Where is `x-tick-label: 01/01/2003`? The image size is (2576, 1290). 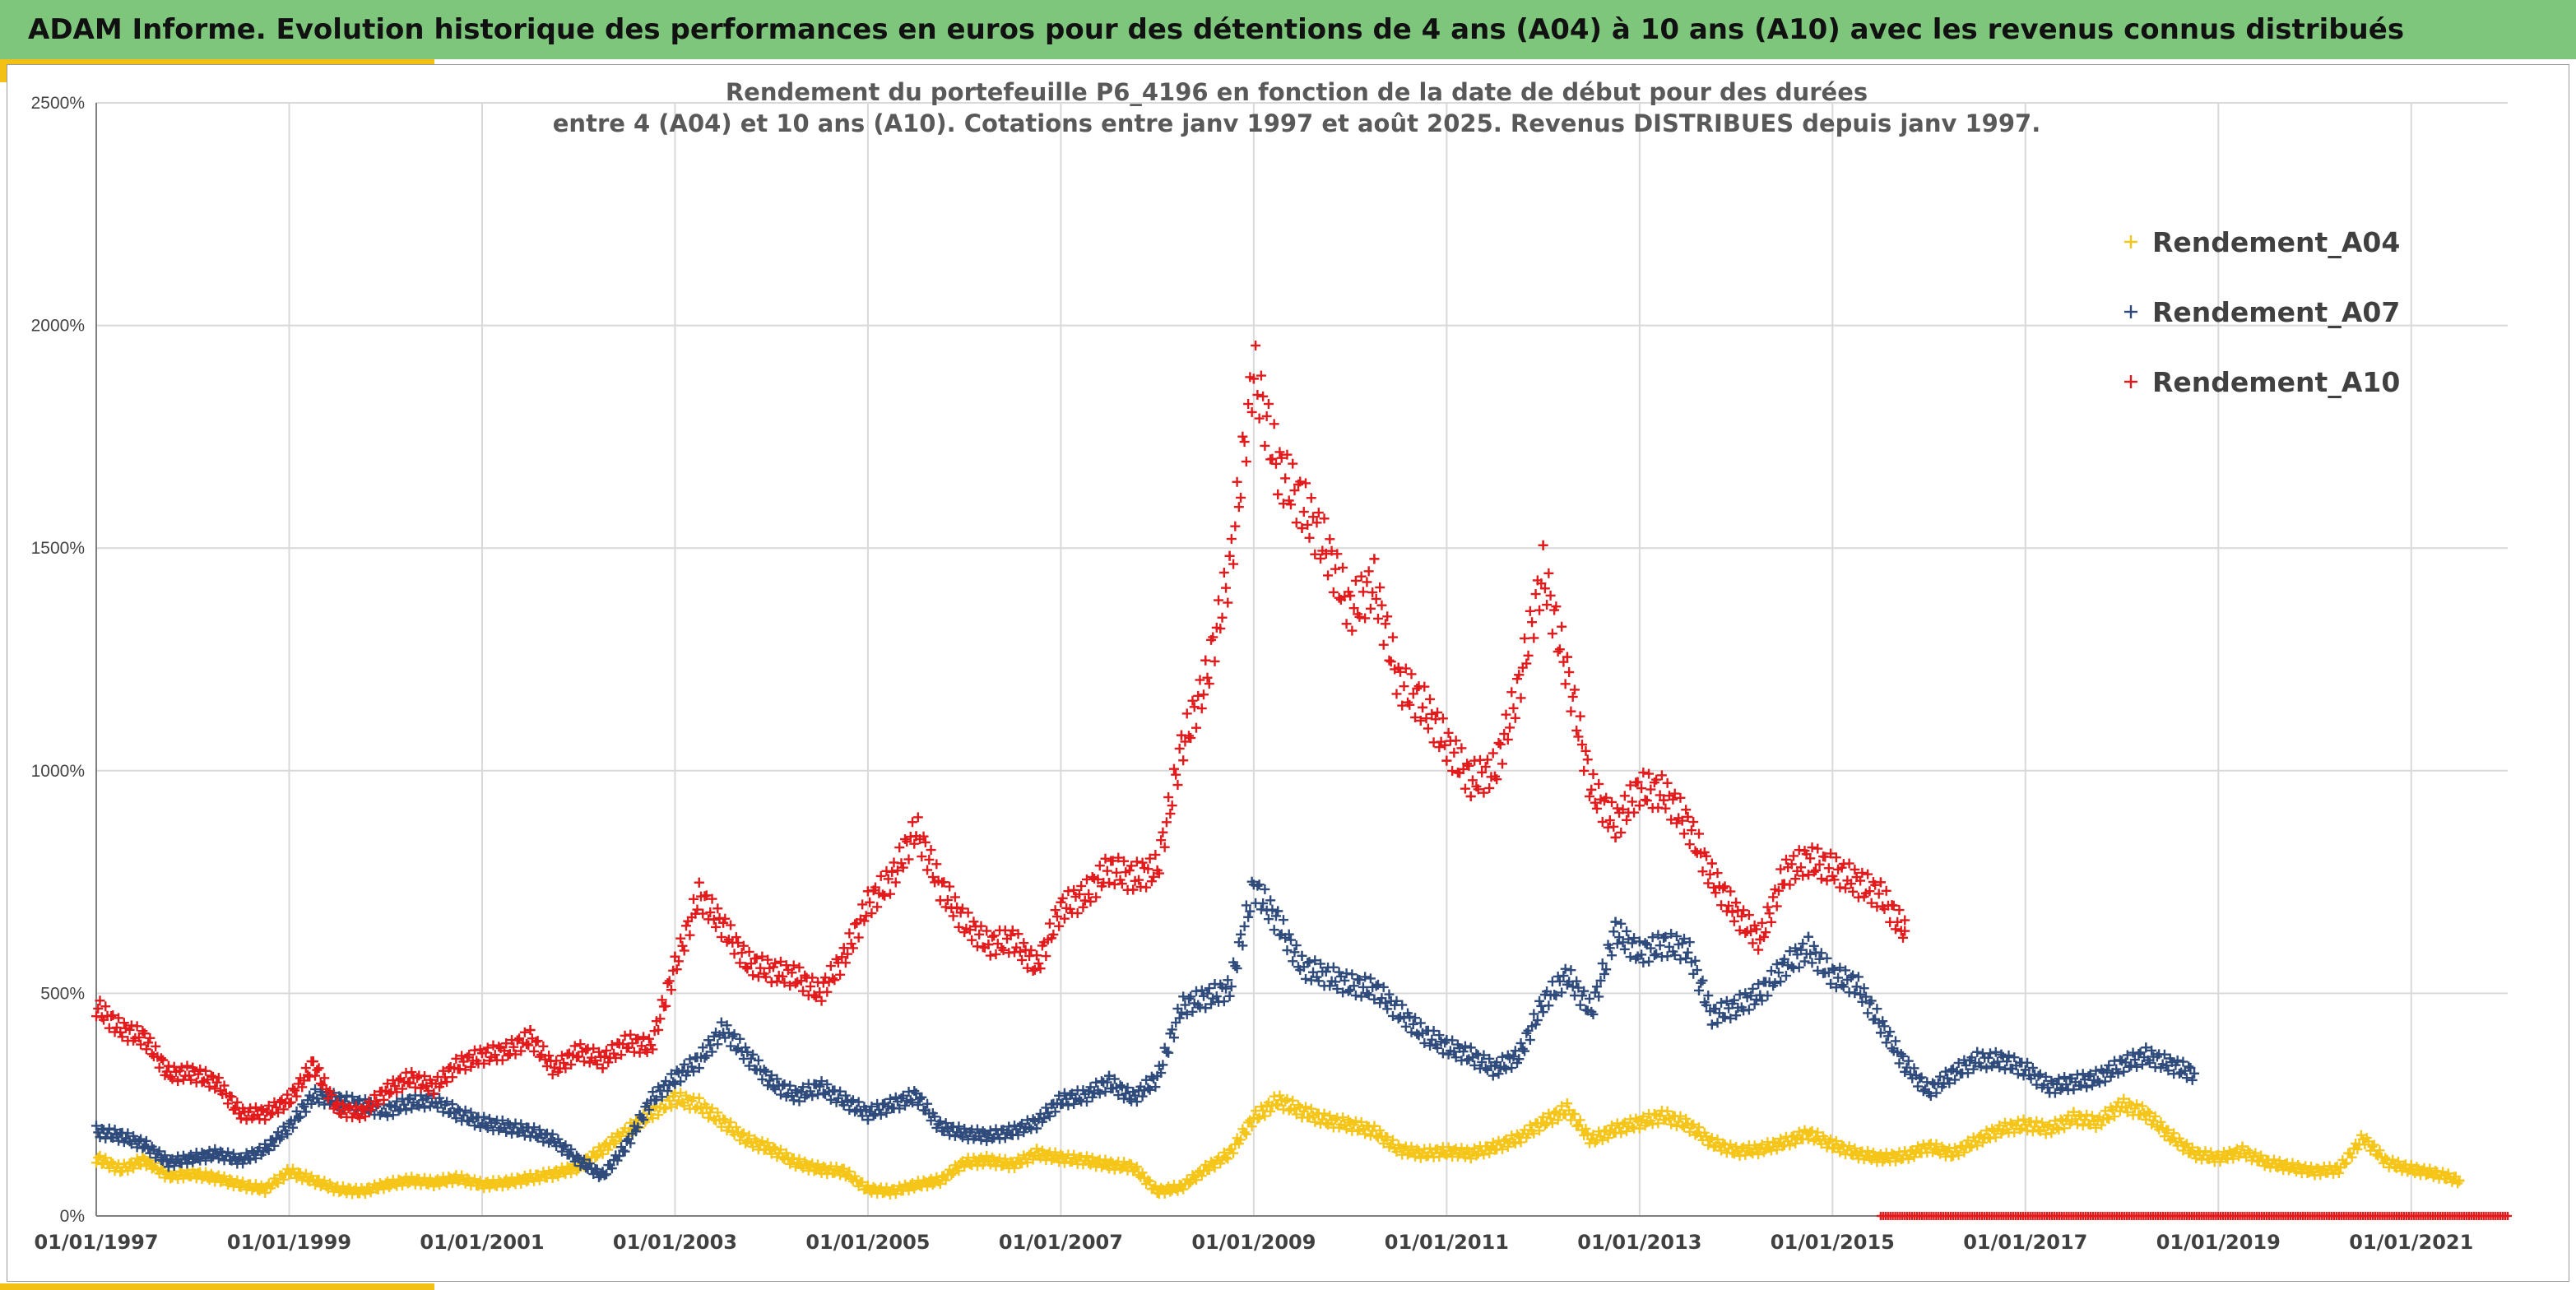 x-tick-label: 01/01/2003 is located at coordinates (675, 1242).